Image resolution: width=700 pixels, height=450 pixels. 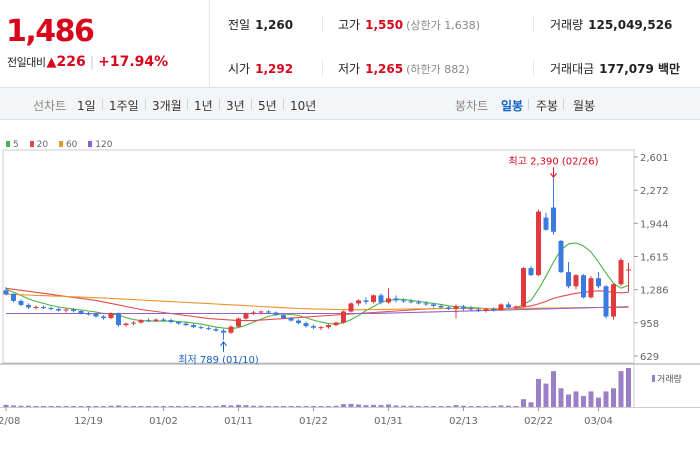 I want to click on volume-swatch, so click(x=653, y=378).